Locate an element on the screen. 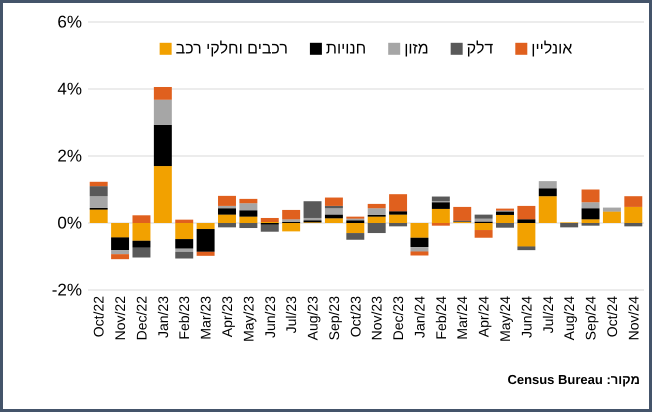 The width and height of the screenshot is (652, 412). y-tick-label: 2% is located at coordinates (69, 156).